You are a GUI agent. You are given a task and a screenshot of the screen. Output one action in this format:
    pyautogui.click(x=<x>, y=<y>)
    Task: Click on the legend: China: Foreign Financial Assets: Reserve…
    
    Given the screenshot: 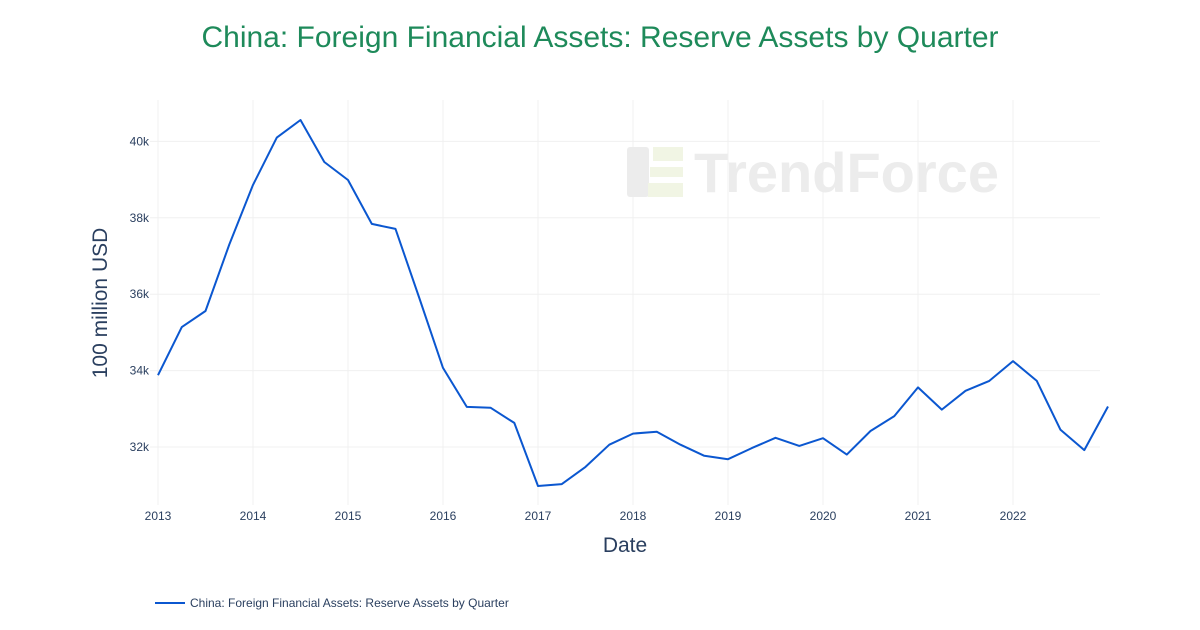 What is the action you would take?
    pyautogui.click(x=332, y=603)
    